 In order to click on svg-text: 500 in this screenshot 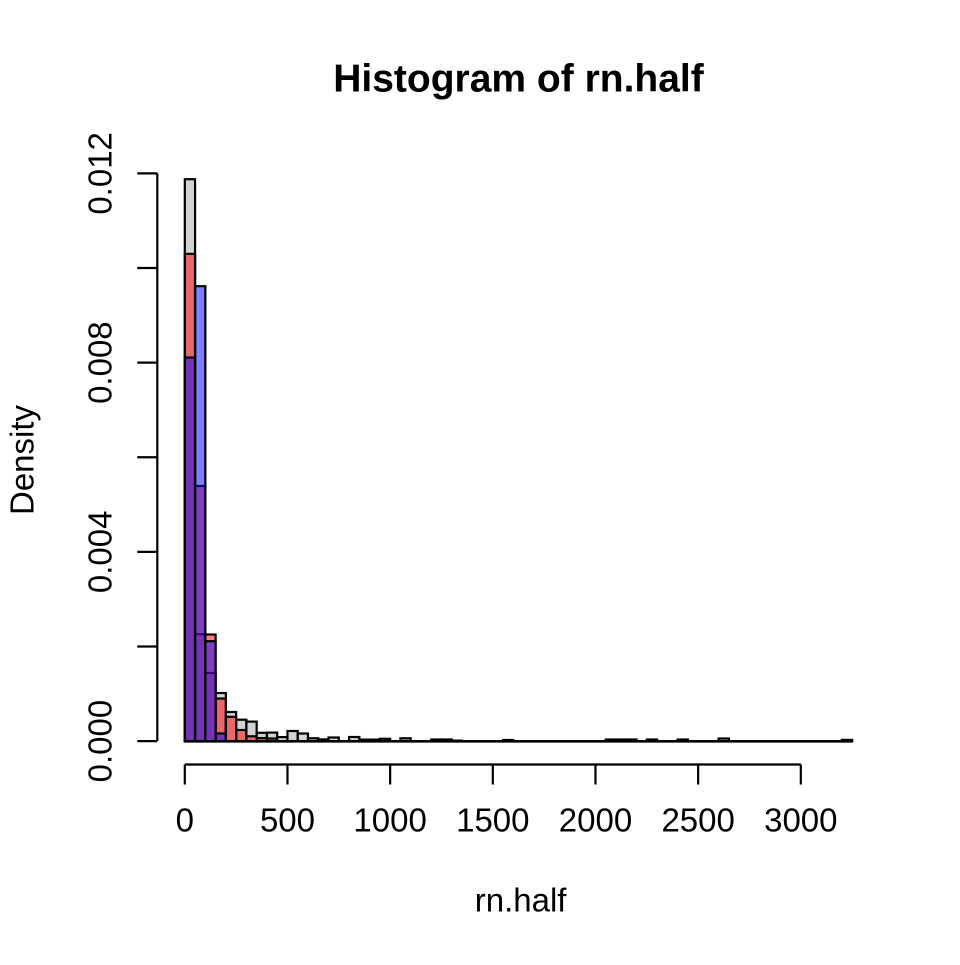, I will do `click(287, 820)`.